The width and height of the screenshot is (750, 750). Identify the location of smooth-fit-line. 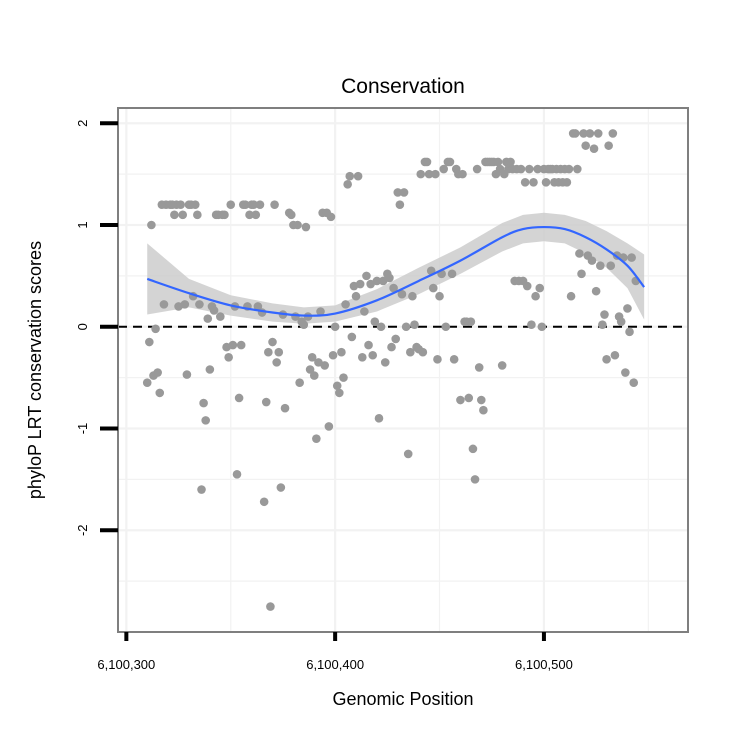
(396, 271).